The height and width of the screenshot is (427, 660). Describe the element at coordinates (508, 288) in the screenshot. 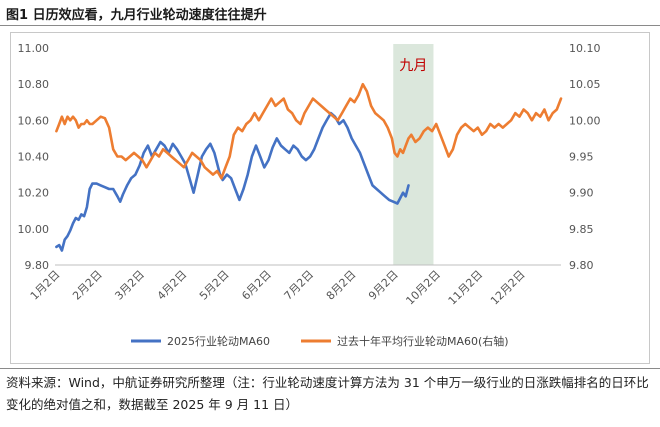

I see `x-tick-11: 12月2日` at that location.